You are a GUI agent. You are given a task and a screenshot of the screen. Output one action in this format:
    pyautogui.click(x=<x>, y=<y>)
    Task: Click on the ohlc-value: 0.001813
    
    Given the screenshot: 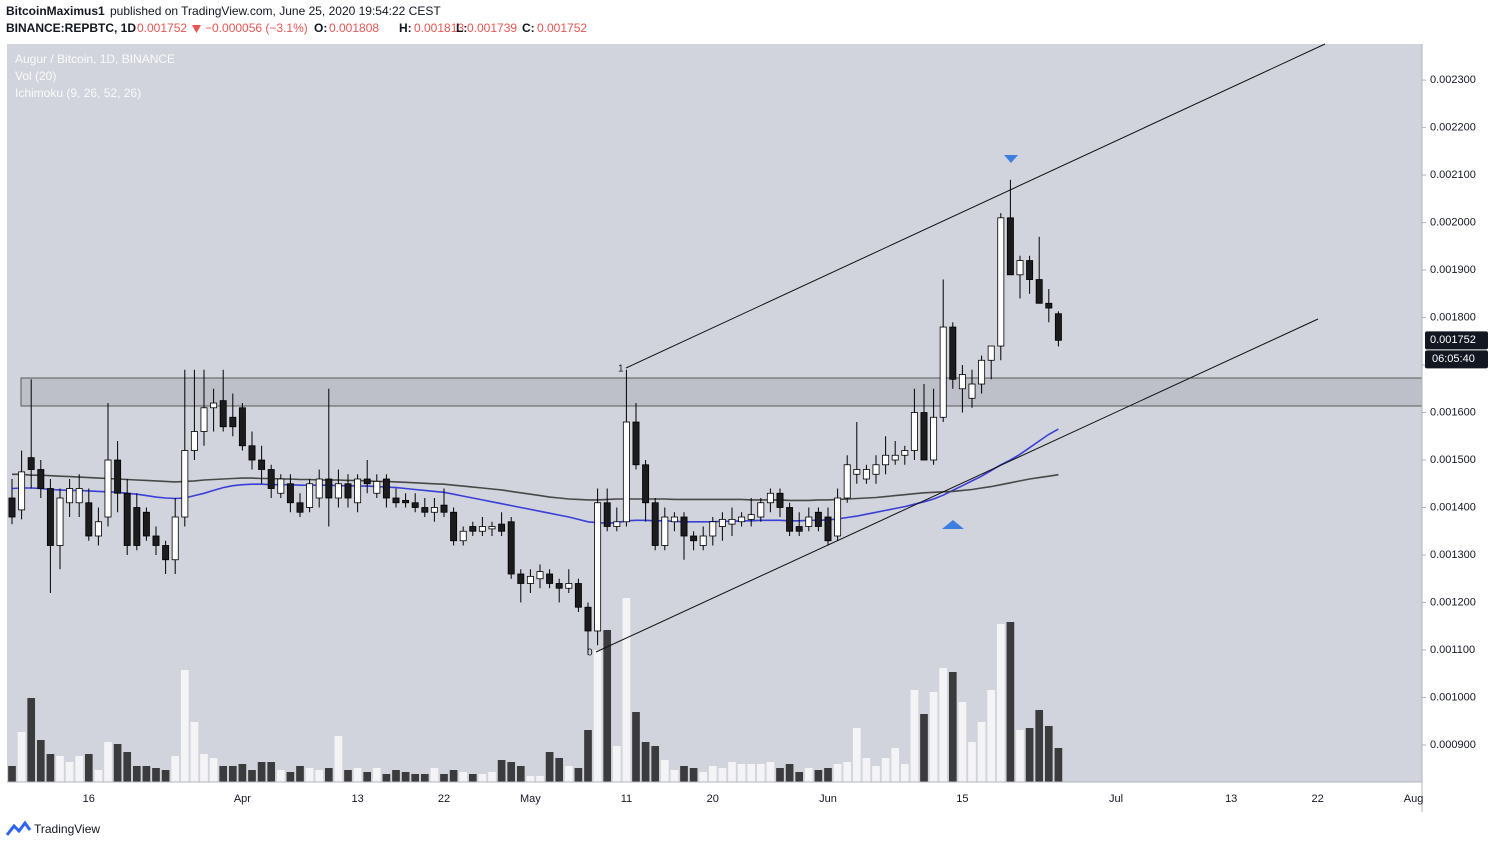 What is the action you would take?
    pyautogui.click(x=439, y=28)
    